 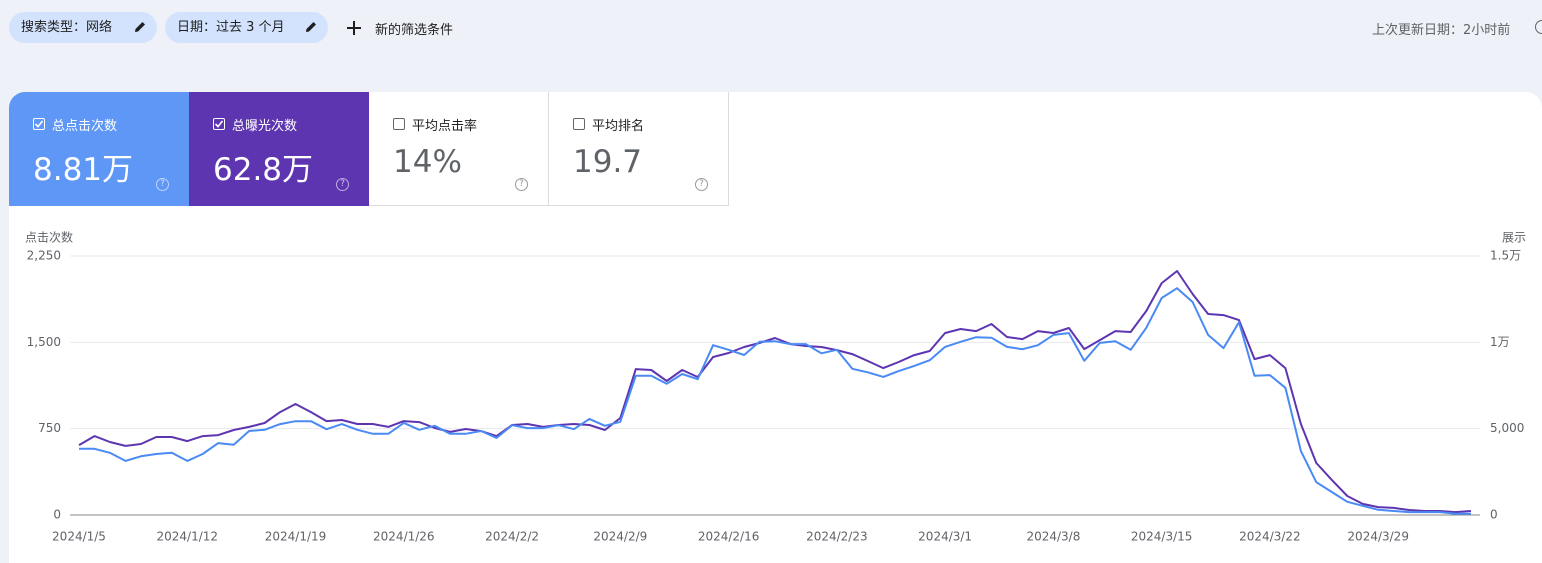 I want to click on x-tick-label: 2024/2/16, so click(x=729, y=537).